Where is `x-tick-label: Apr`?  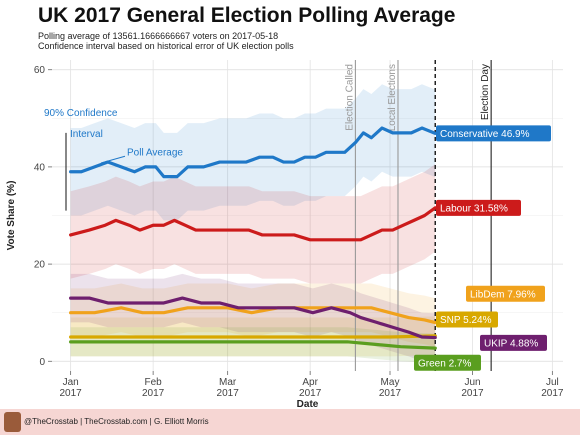 x-tick-label: Apr is located at coordinates (310, 382).